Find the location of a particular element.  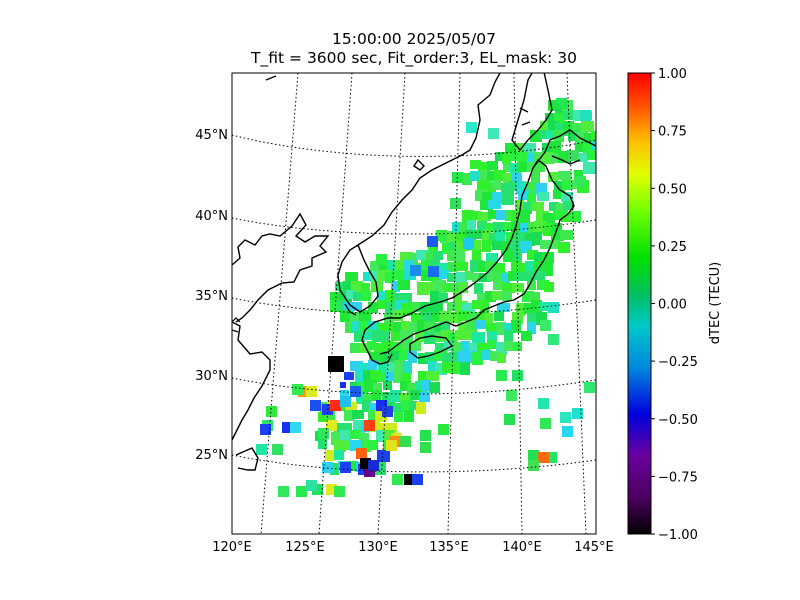

lon-tick-135: 135°E is located at coordinates (449, 547).